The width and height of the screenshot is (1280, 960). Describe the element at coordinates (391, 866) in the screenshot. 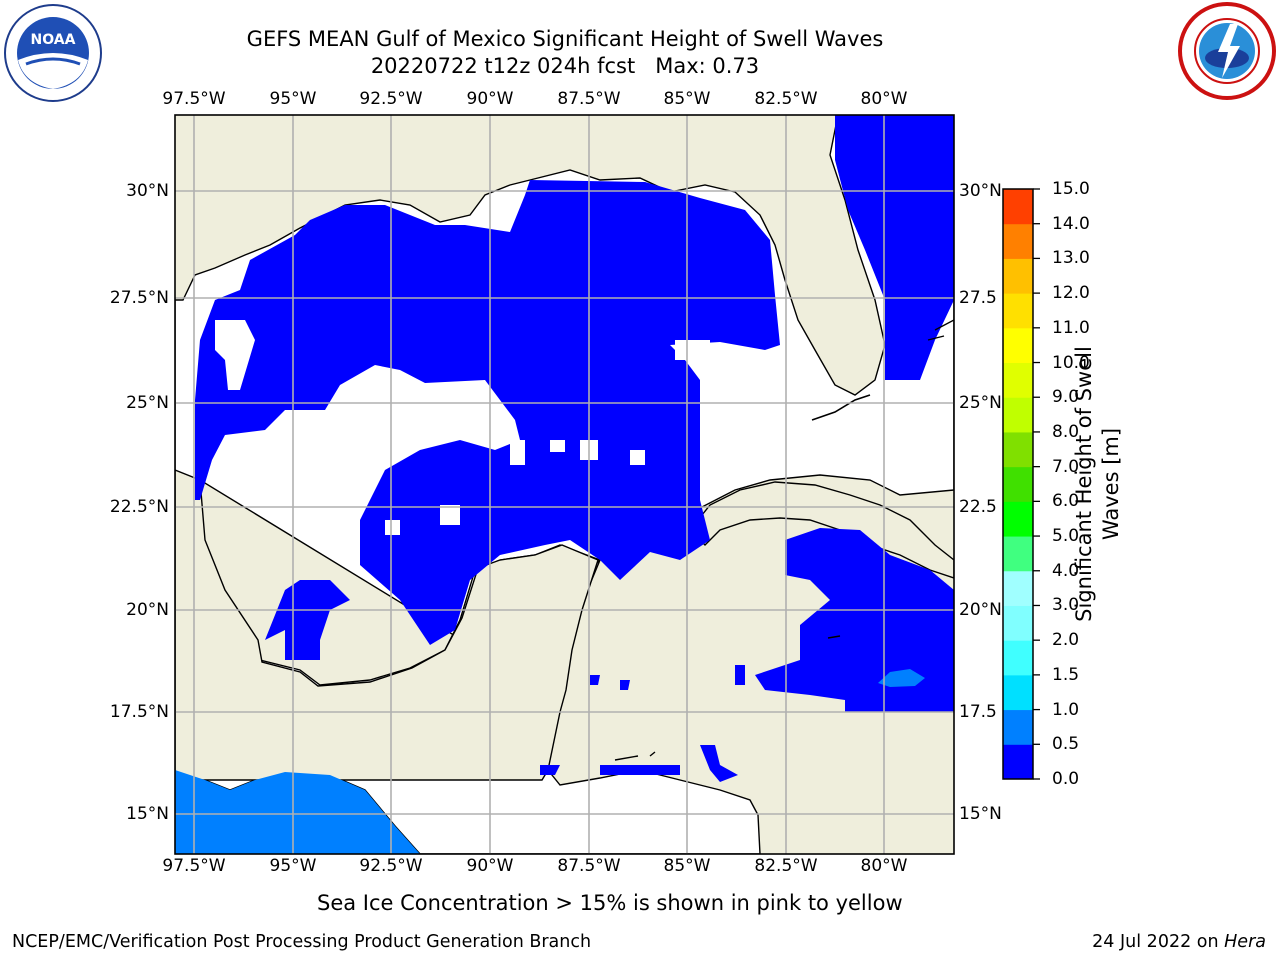

I see `lon-tick-bottom: 92.5°W` at that location.